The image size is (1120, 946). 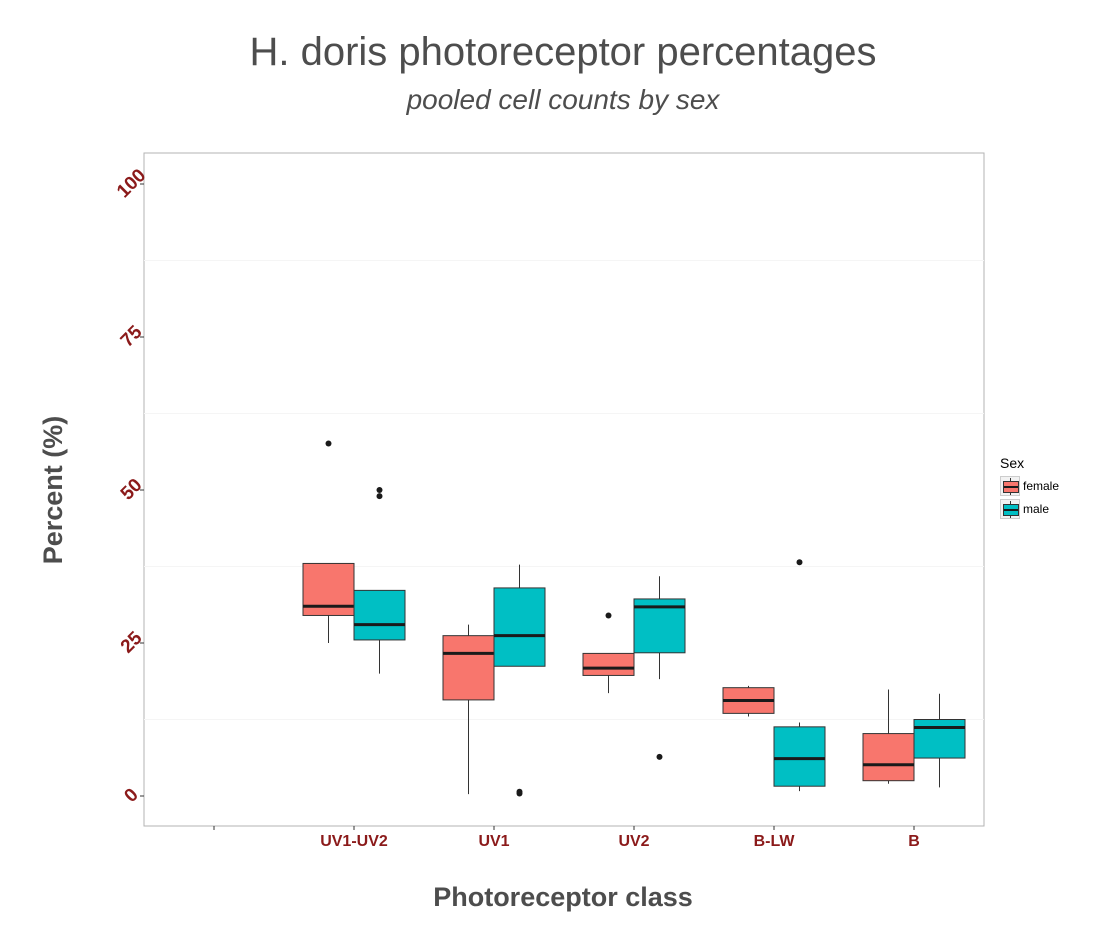 I want to click on x-tick-label: B-LW, so click(x=775, y=841).